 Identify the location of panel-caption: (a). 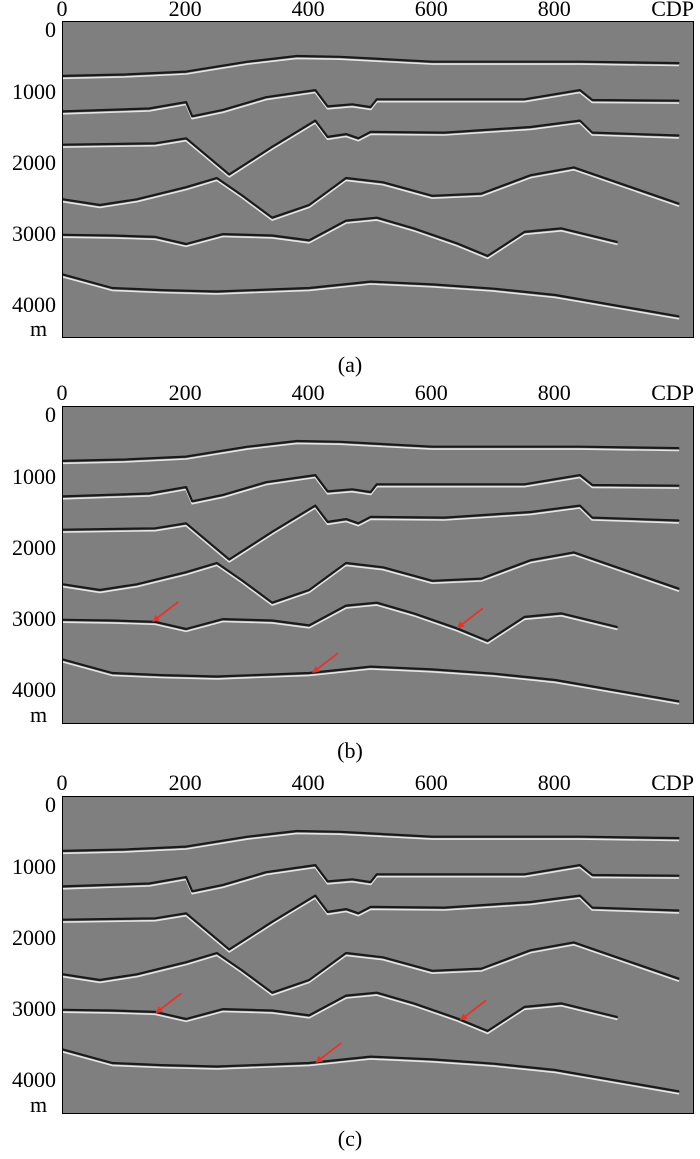
(350, 364).